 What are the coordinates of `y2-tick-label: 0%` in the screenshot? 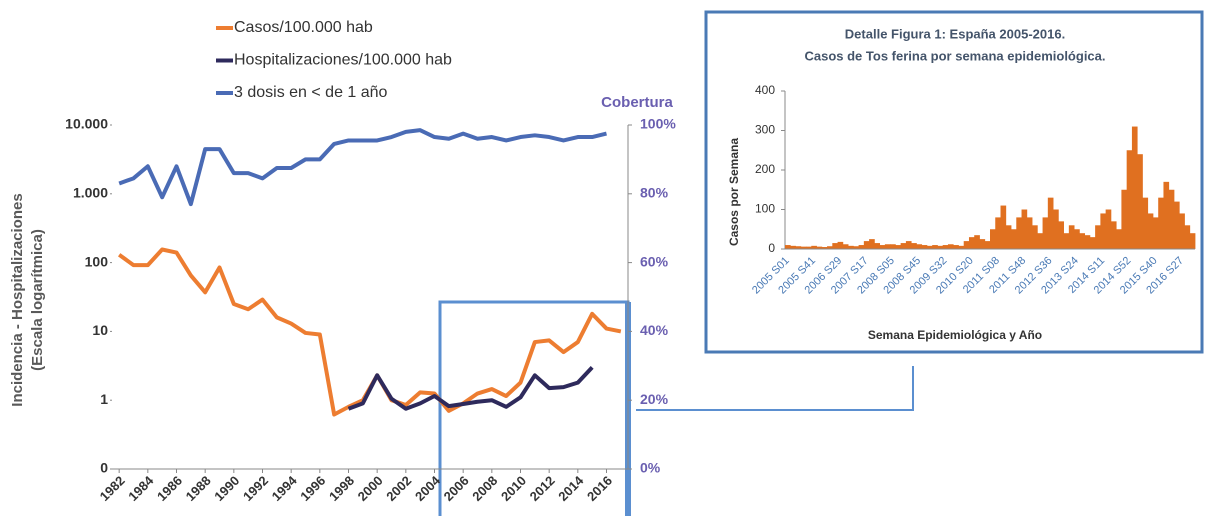 It's located at (650, 468).